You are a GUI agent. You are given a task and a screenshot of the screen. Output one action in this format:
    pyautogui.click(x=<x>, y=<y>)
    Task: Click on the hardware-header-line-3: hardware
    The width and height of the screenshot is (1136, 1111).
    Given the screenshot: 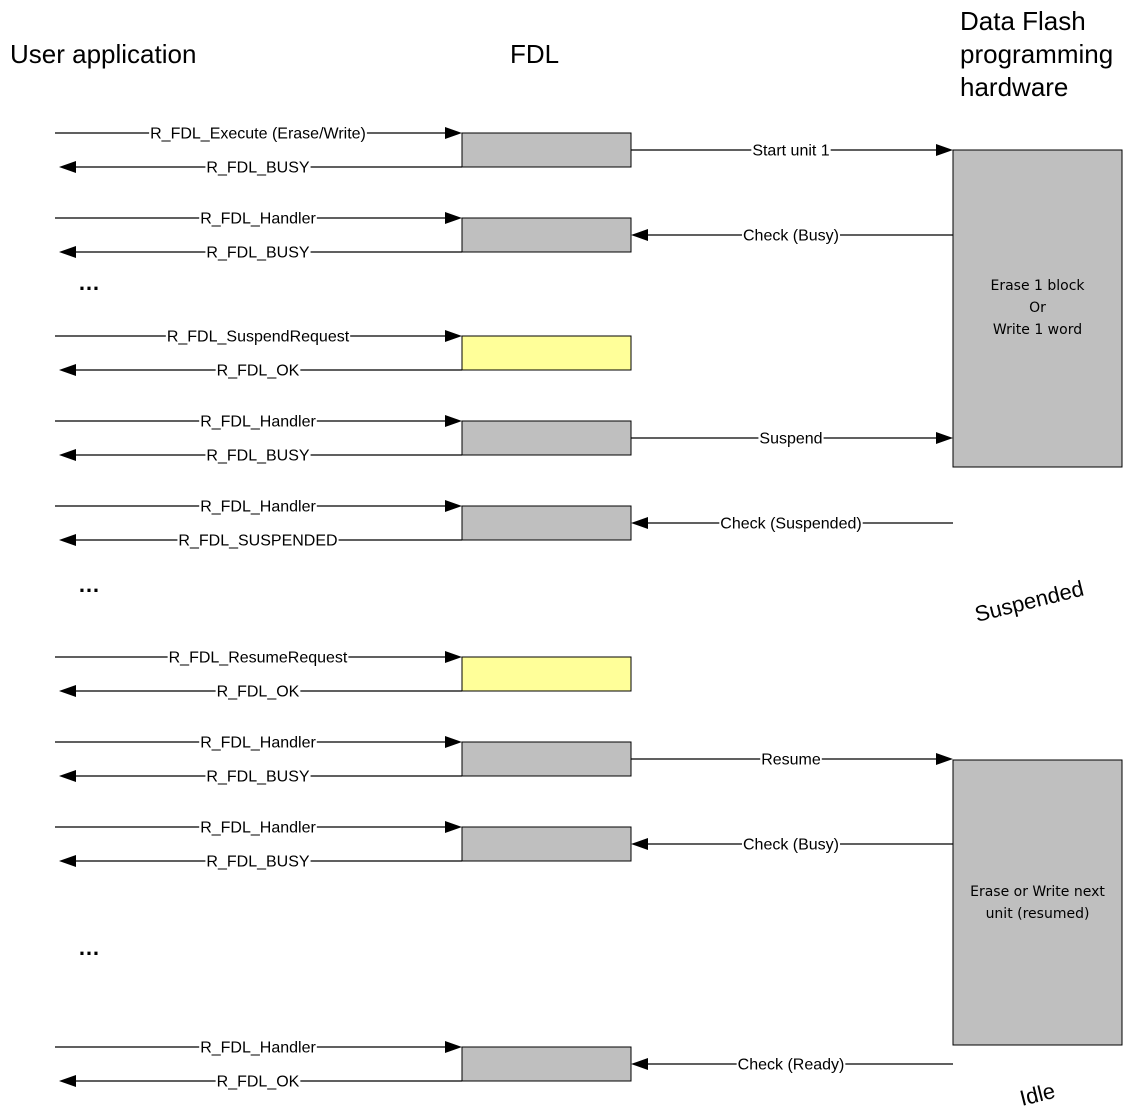 What is the action you would take?
    pyautogui.click(x=1014, y=87)
    